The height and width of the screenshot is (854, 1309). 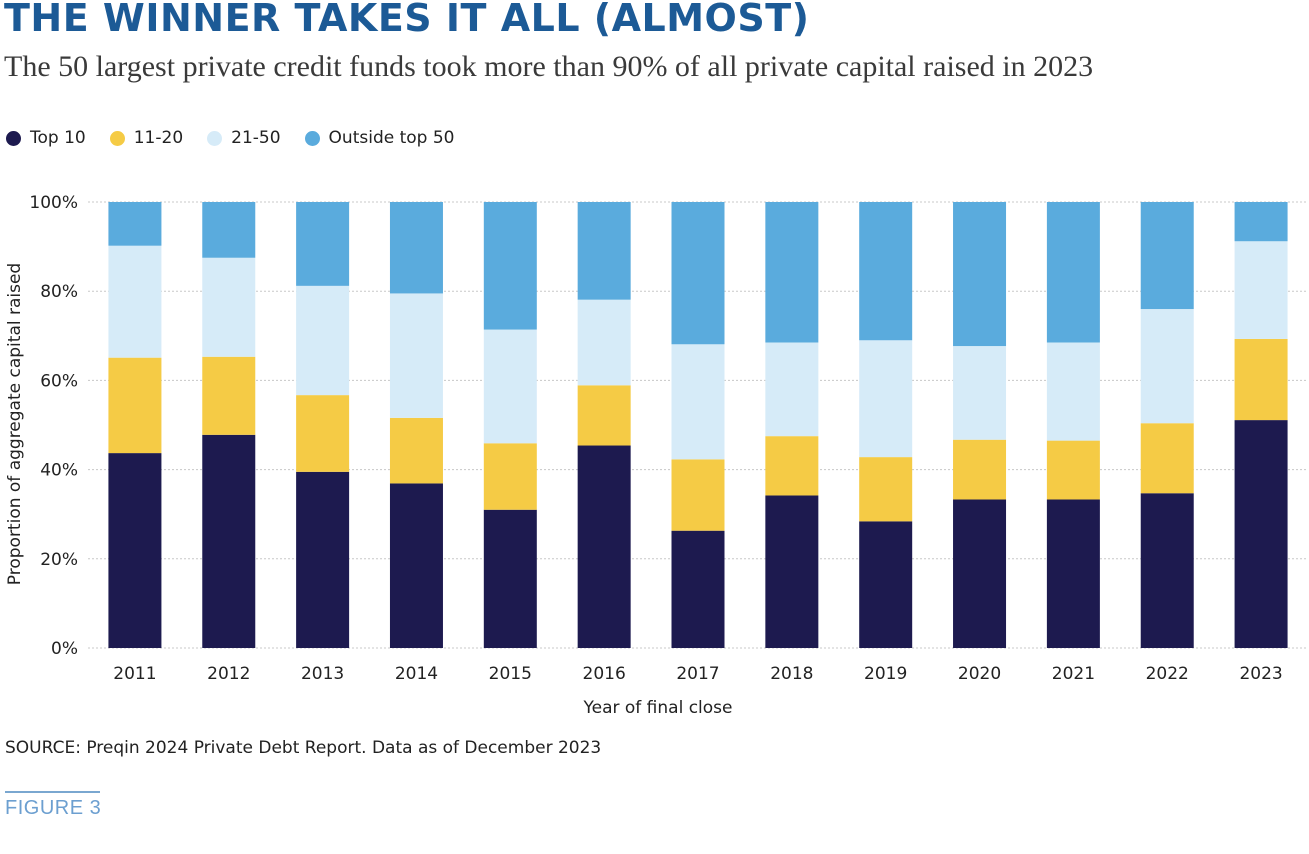 What do you see at coordinates (1073, 391) in the screenshot?
I see `bar-segment-21-50-2021` at bounding box center [1073, 391].